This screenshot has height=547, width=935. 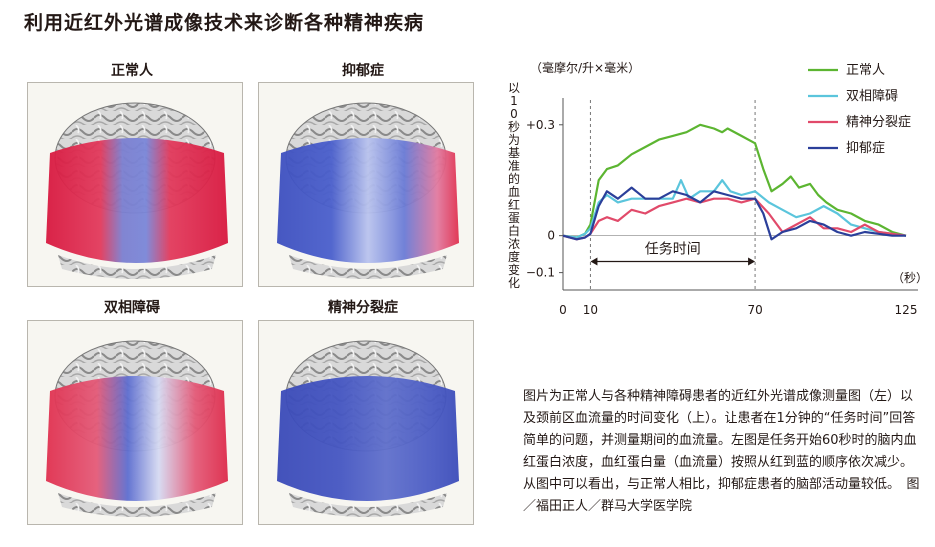 What do you see at coordinates (673, 250) in the screenshot?
I see `task-time-annotation: 任务时间` at bounding box center [673, 250].